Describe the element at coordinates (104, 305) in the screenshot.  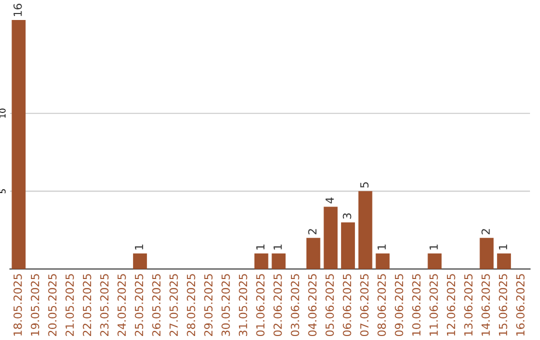
I see `x-tick-label: 23.05.2025` at that location.